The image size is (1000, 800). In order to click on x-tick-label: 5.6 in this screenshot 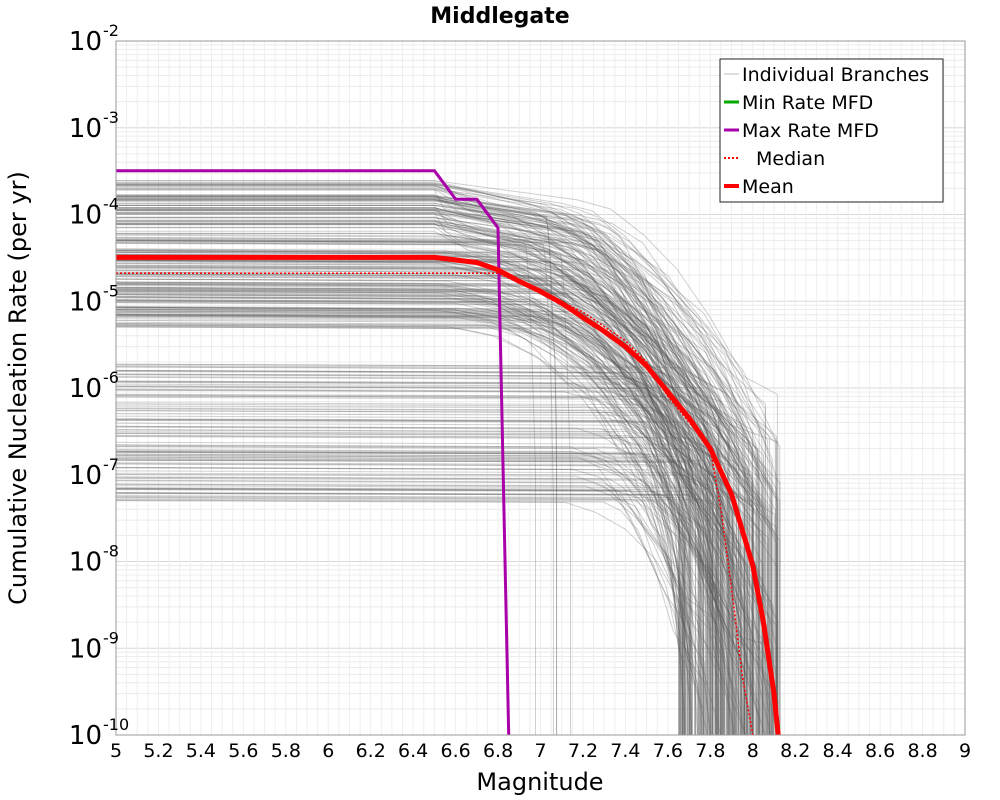, I will do `click(243, 751)`.